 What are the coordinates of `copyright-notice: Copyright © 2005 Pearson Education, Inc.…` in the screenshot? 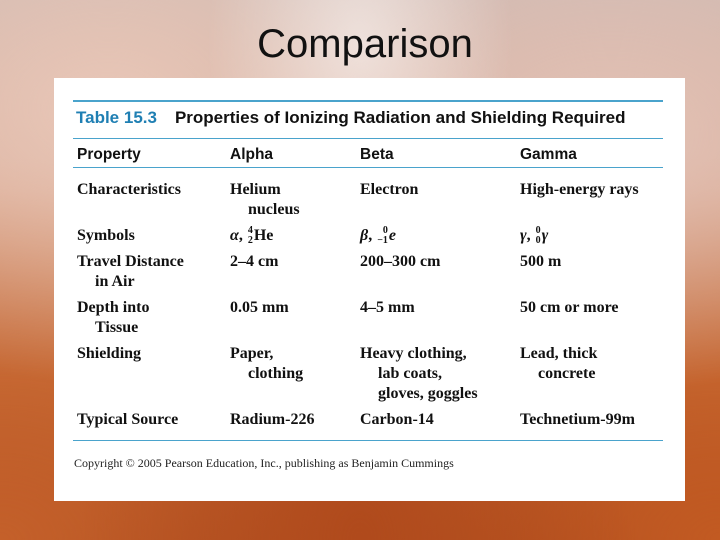 It's located at (264, 463).